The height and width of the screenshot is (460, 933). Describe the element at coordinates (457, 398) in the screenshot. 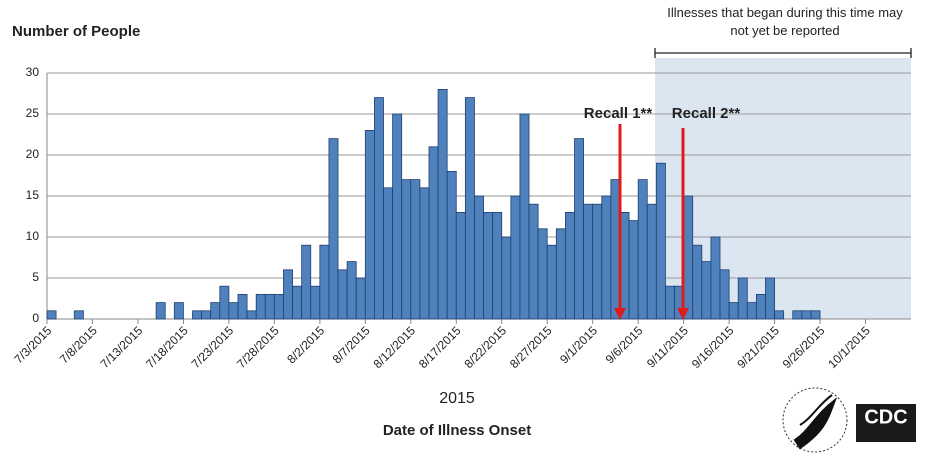

I see `x-year: 2015` at that location.